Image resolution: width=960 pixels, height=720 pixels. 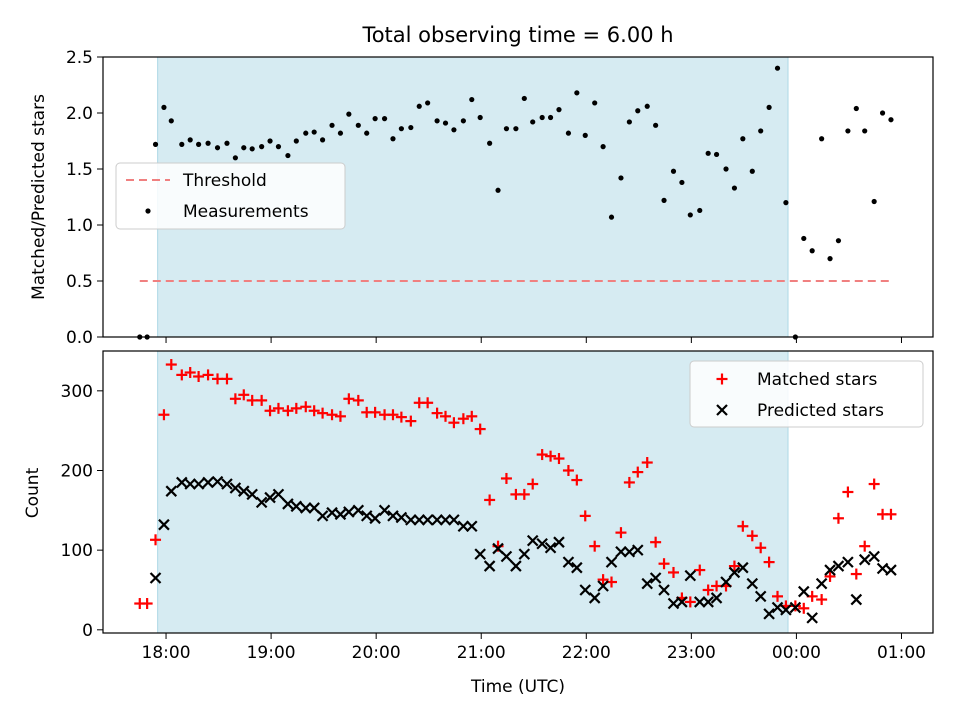 What do you see at coordinates (39, 197) in the screenshot?
I see `top-y-axis-label: Matched/Predicted stars` at bounding box center [39, 197].